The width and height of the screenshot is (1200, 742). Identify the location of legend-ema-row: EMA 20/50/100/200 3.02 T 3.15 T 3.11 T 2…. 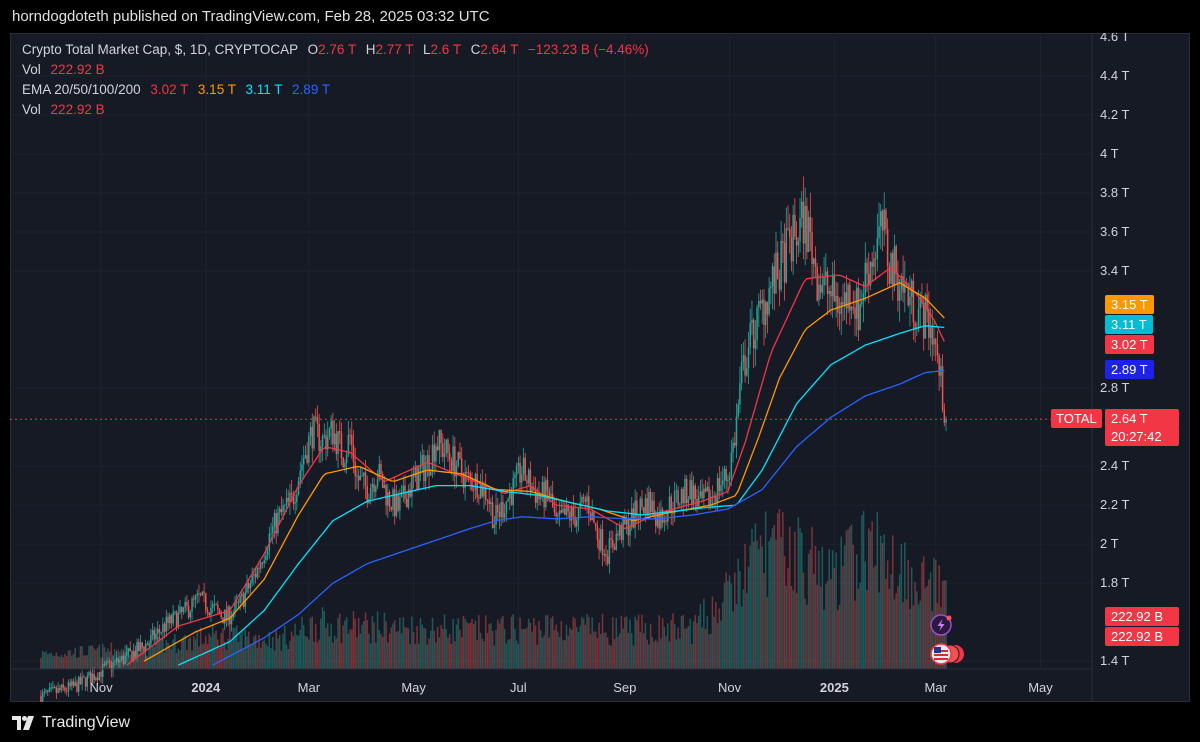
(176, 89).